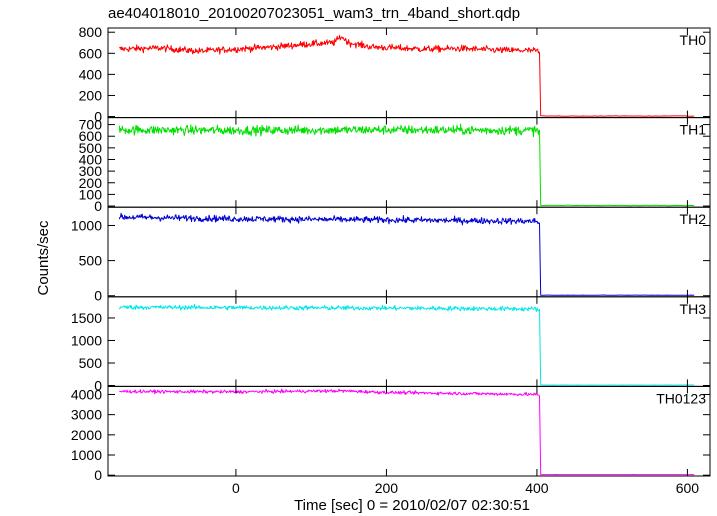 This screenshot has width=717, height=516. Describe the element at coordinates (387, 488) in the screenshot. I see `x-tick-label: 200` at that location.